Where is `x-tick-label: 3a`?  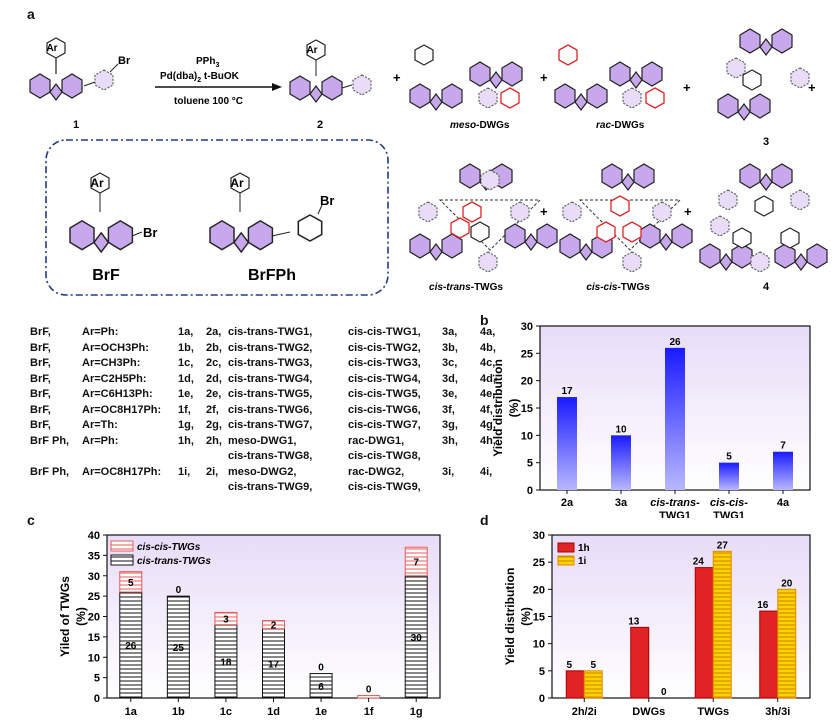
x-tick-label: 3a is located at coordinates (621, 503).